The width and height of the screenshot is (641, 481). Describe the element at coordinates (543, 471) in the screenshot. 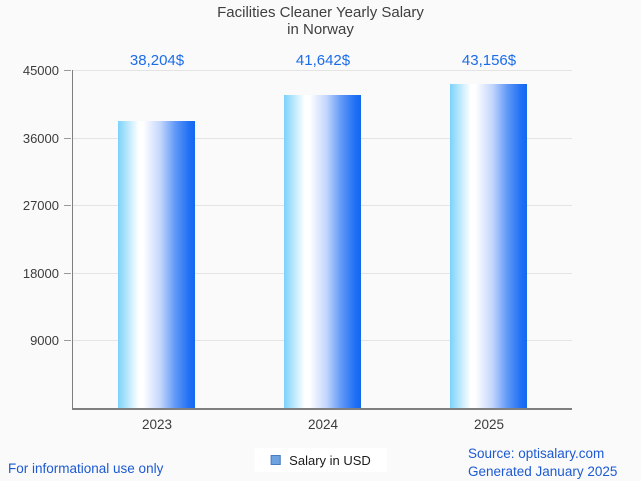

I see `generated-date: Generated January 2025` at that location.